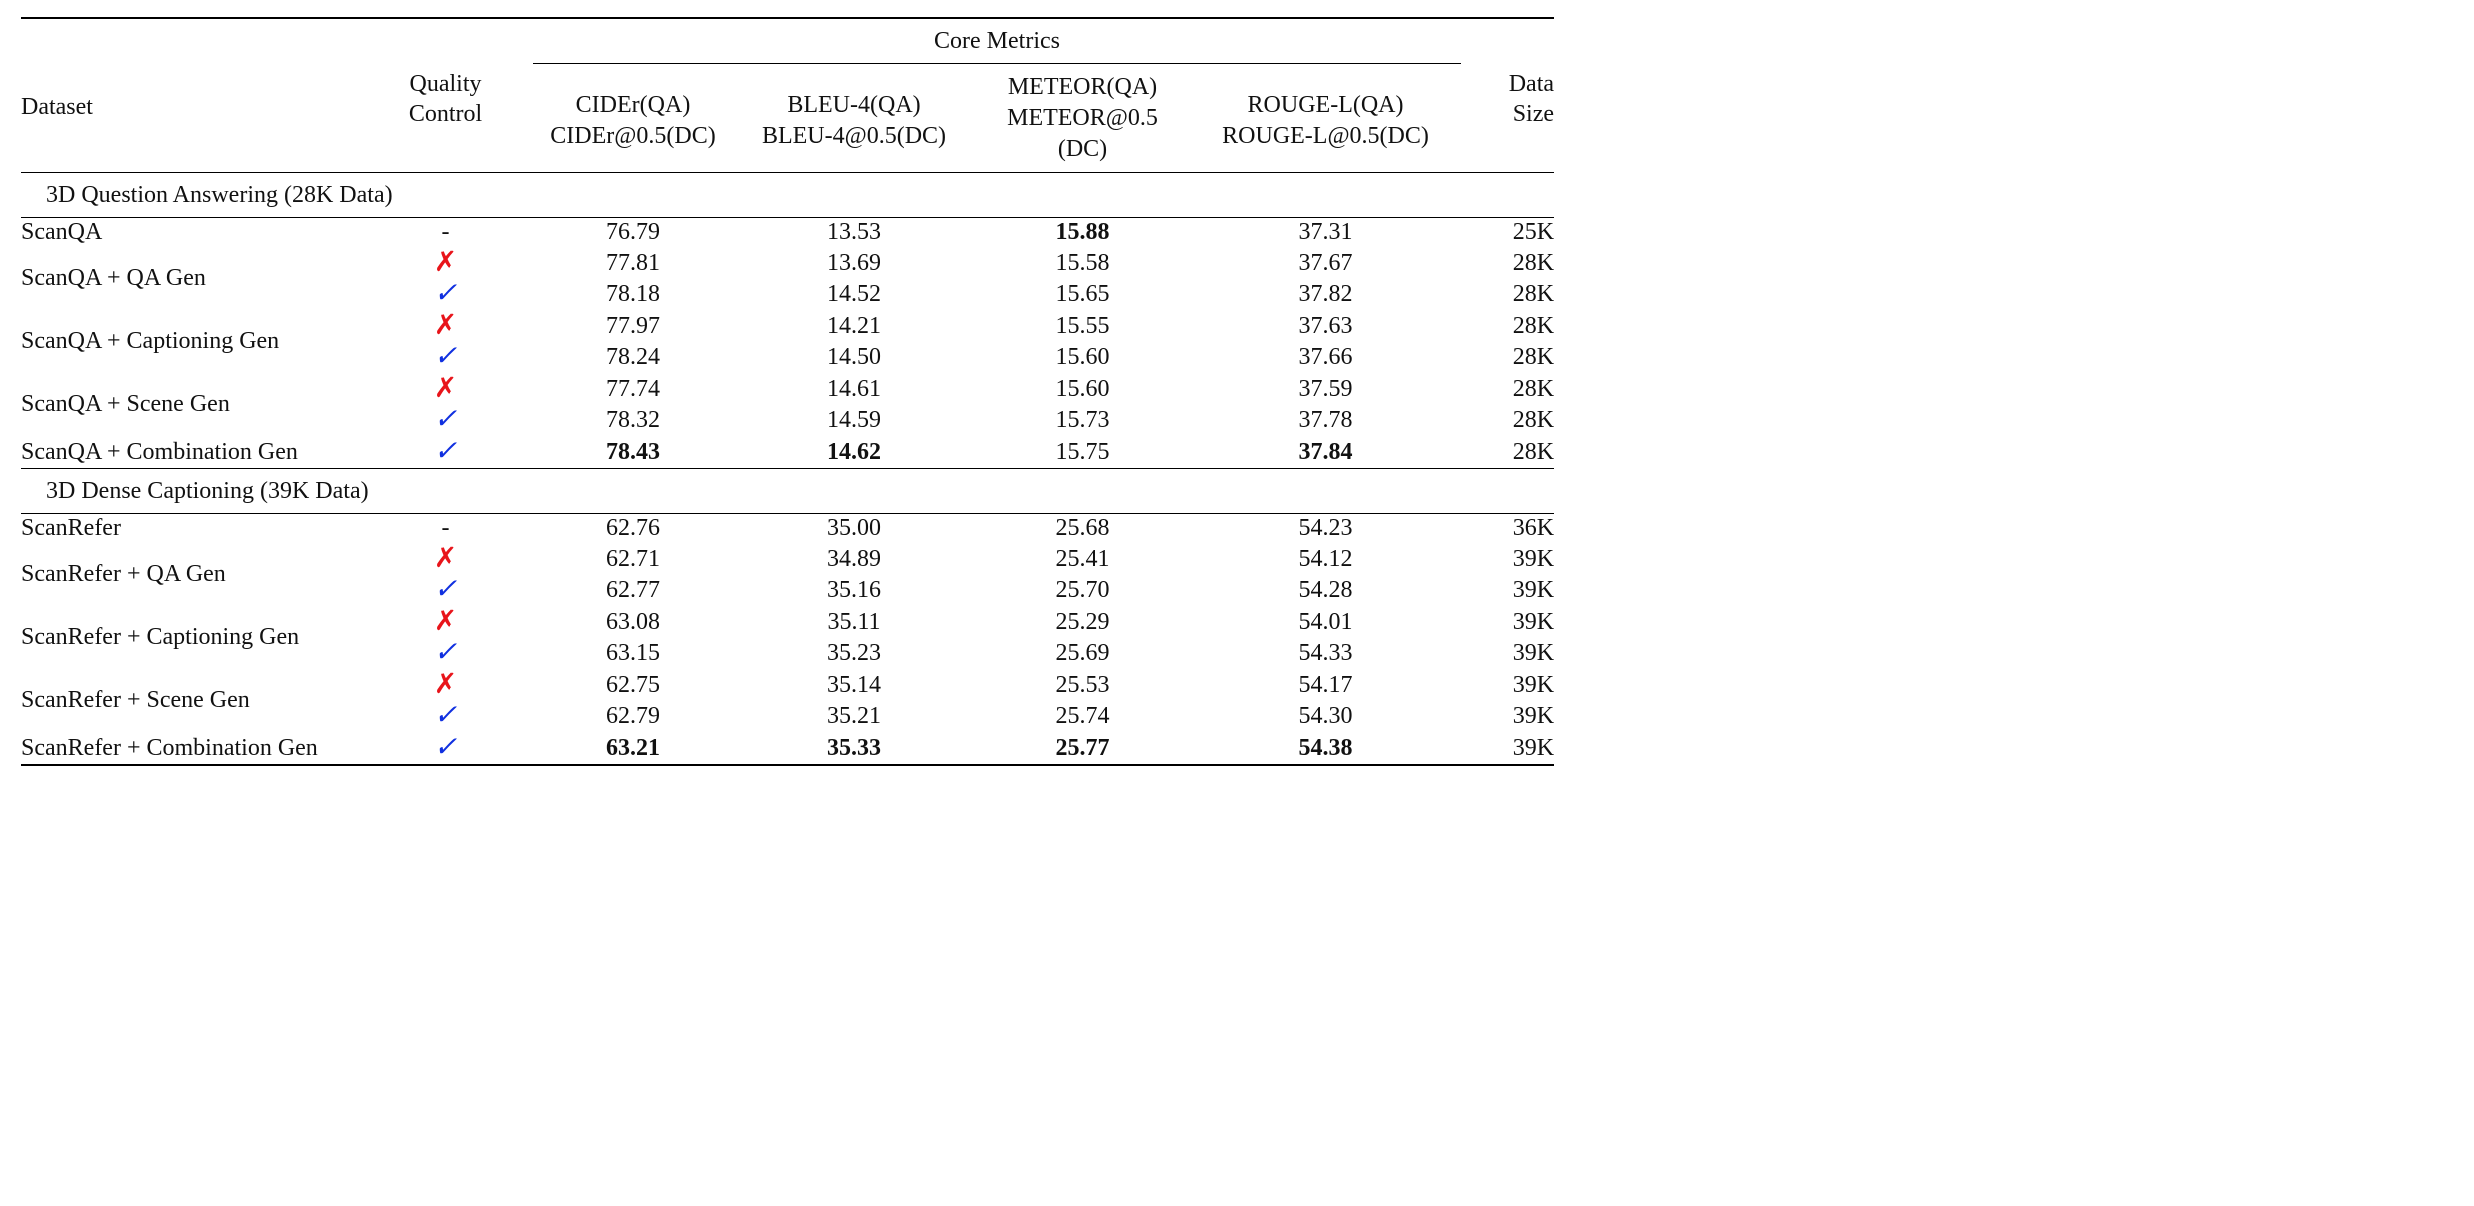  What do you see at coordinates (1325, 120) in the screenshot?
I see `header-rouge: ROUGE-L(QA) ROUGE-L@0.5(DC)` at bounding box center [1325, 120].